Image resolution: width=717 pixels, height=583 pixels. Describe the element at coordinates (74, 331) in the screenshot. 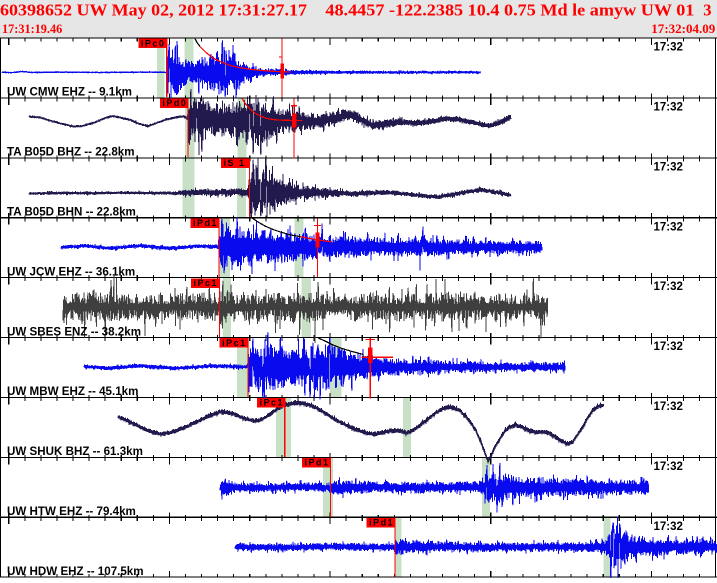

I see `svg-text: UW SBES ENZ -- 38.2km` at that location.